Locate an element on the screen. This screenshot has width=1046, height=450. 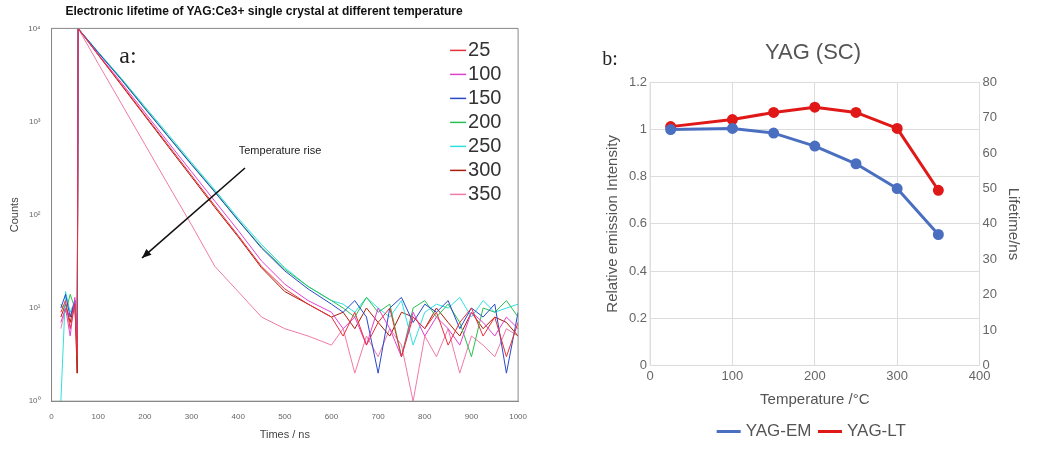
x-tick-label: 800 is located at coordinates (425, 417).